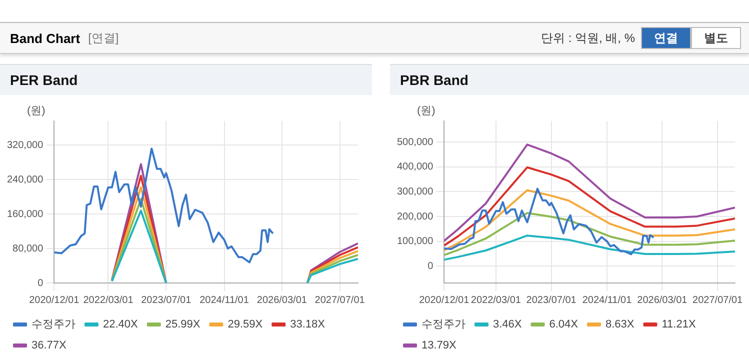 The height and width of the screenshot is (364, 749). Describe the element at coordinates (569, 79) in the screenshot. I see `chart-title: PBR Band` at that location.